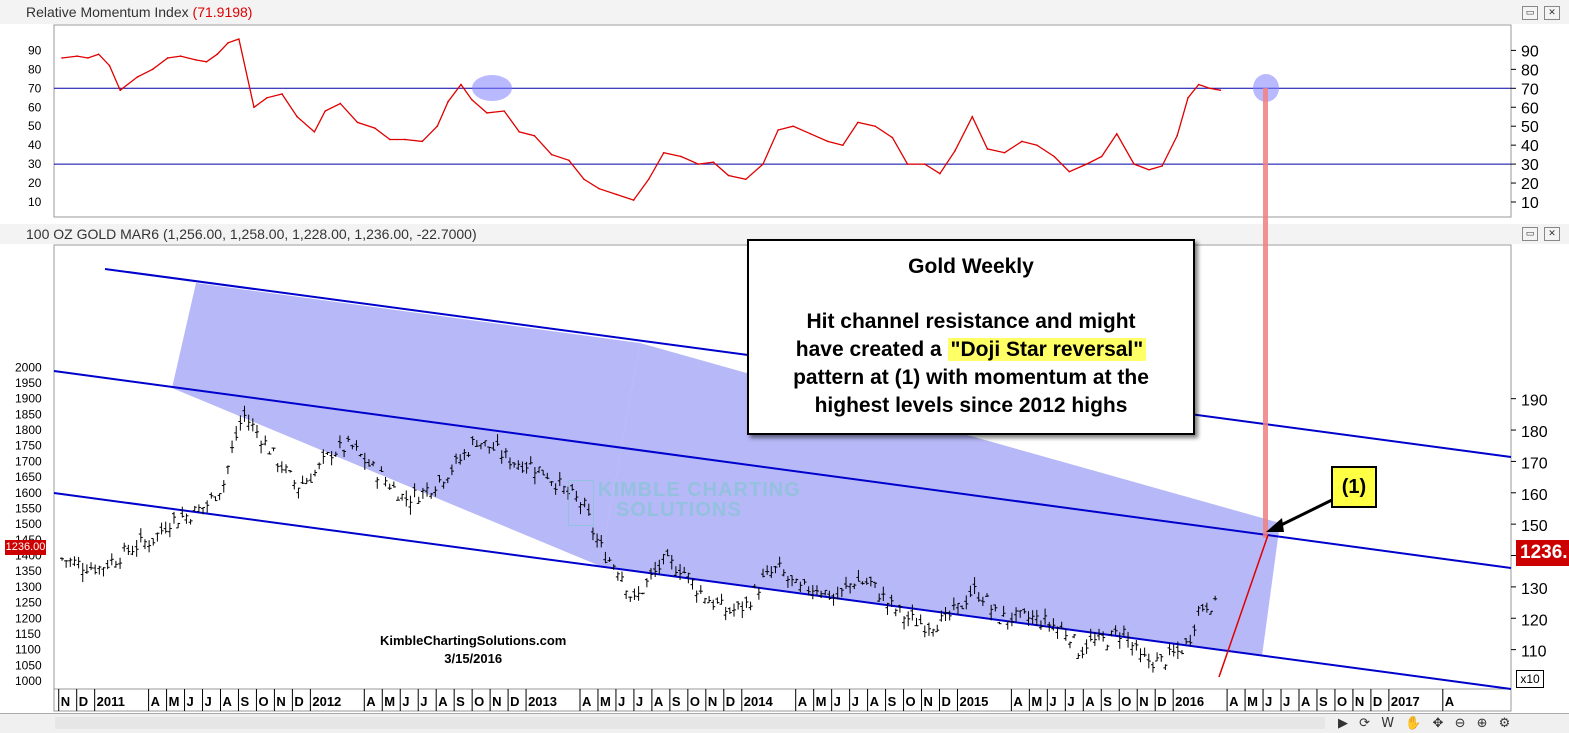 The width and height of the screenshot is (1569, 733). Describe the element at coordinates (1143, 701) in the screenshot. I see `xtick-label-50: N` at that location.